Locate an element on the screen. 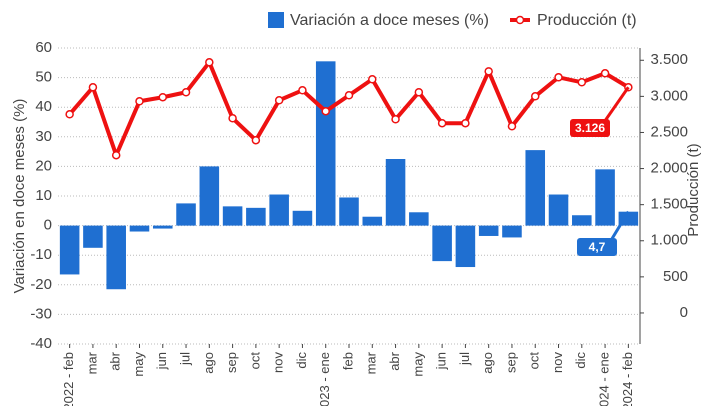 The height and width of the screenshot is (406, 704). x-tick-label: 2024 - ene is located at coordinates (604, 379).